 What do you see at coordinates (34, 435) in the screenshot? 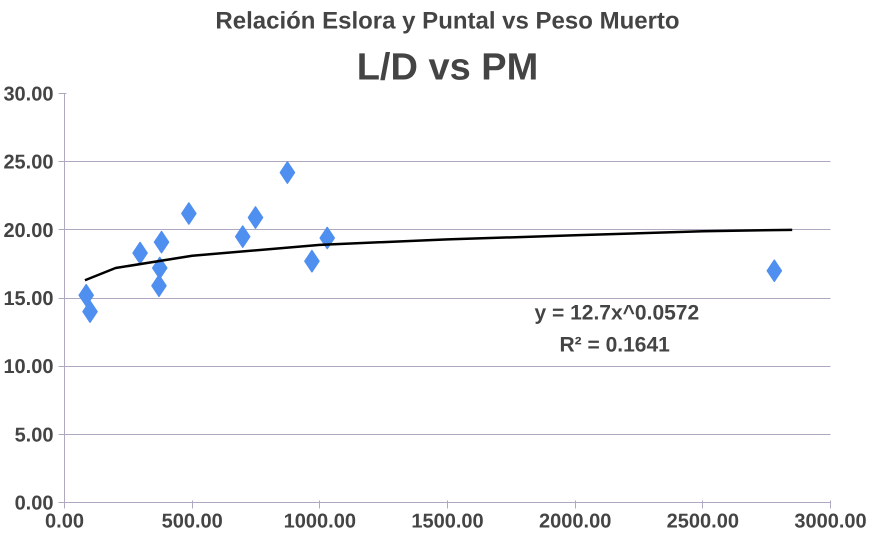
I see `y-tick-label: 5.00` at bounding box center [34, 435].